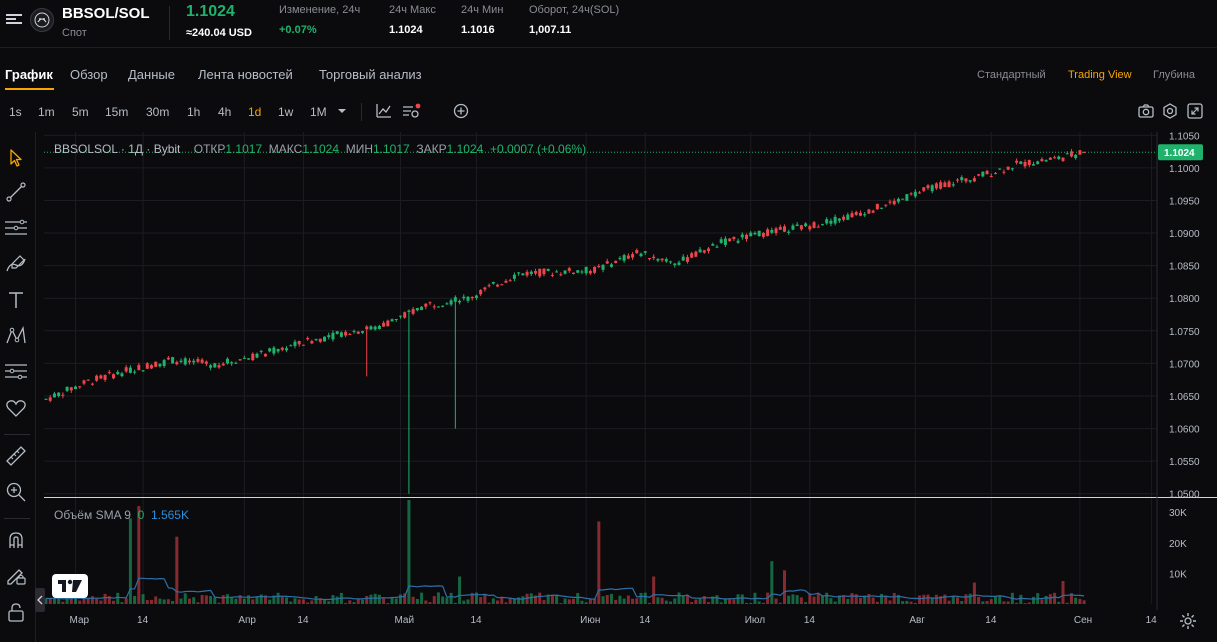 Image resolution: width=1217 pixels, height=642 pixels. What do you see at coordinates (1188, 621) in the screenshot?
I see `gear-icon` at bounding box center [1188, 621].